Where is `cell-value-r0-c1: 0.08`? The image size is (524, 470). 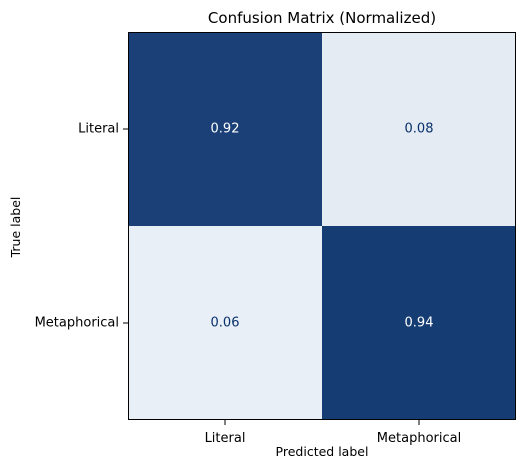 cell-value-r0-c1: 0.08 is located at coordinates (419, 129).